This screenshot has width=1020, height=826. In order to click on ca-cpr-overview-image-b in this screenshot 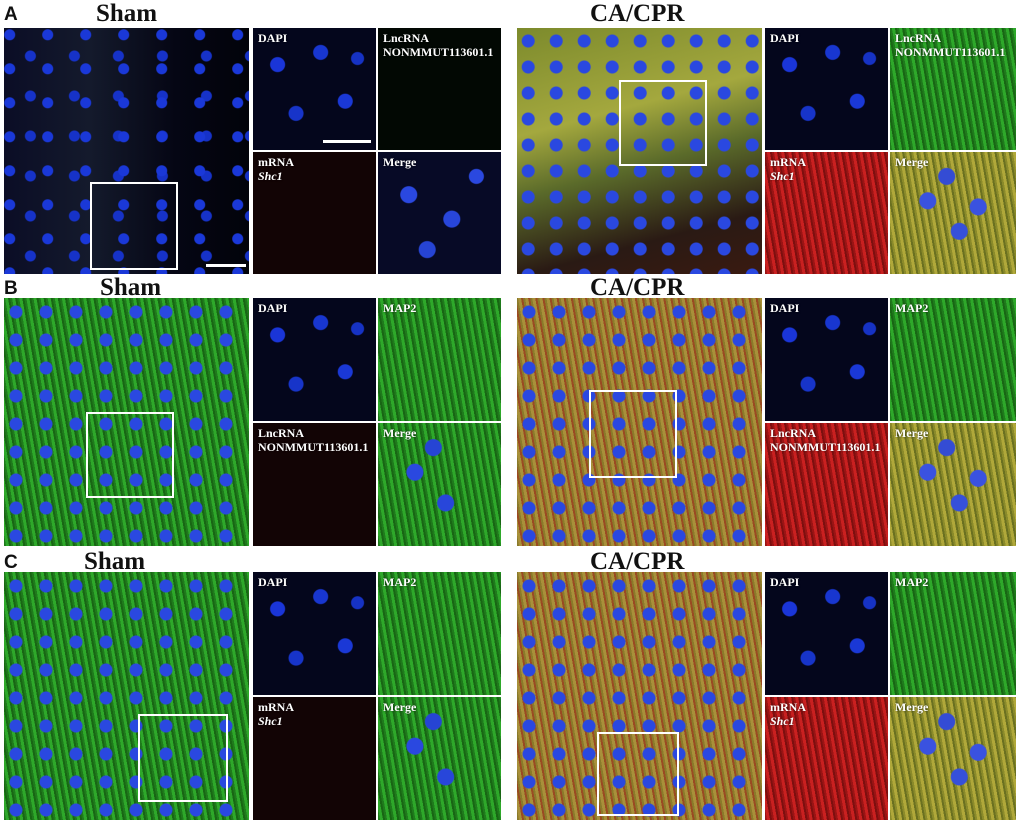, I will do `click(639, 422)`.